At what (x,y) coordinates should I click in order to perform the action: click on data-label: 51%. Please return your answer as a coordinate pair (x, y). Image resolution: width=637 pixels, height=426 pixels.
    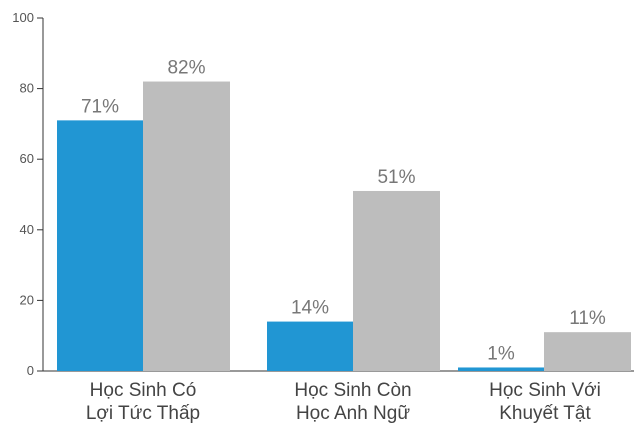
    Looking at the image, I should click on (396, 177).